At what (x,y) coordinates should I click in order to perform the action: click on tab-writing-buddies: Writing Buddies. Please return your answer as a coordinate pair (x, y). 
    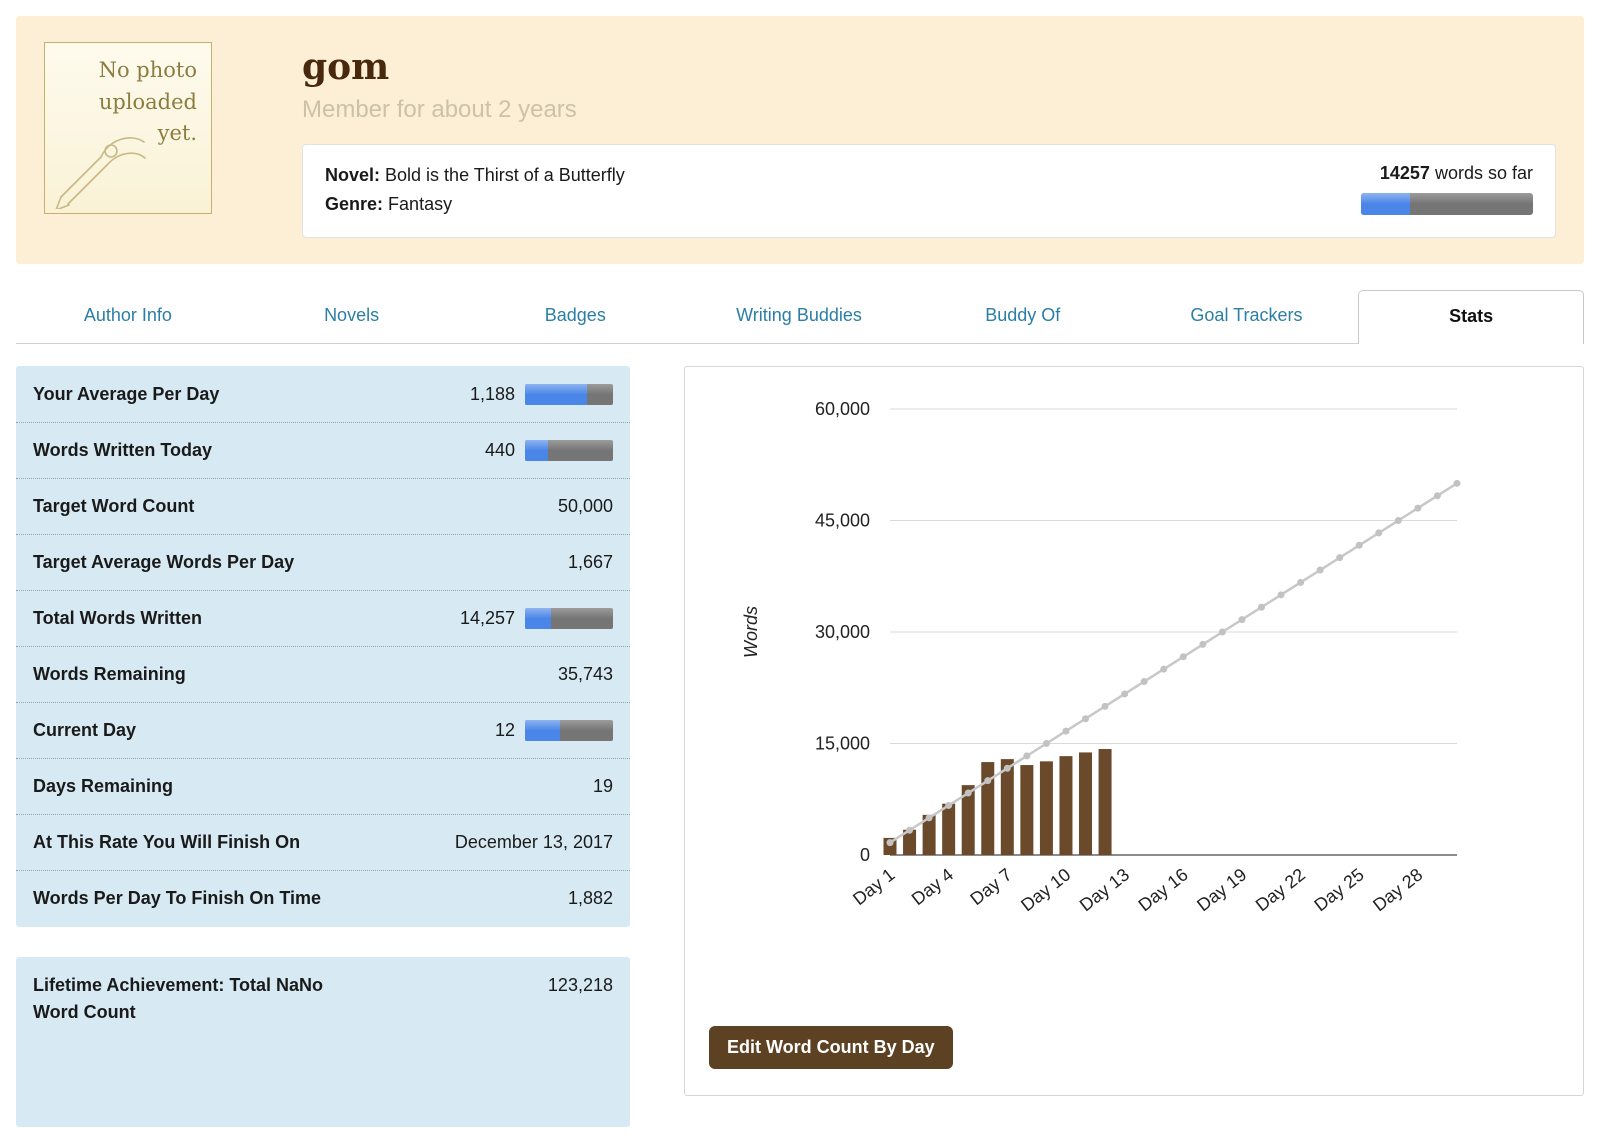
    Looking at the image, I should click on (799, 315).